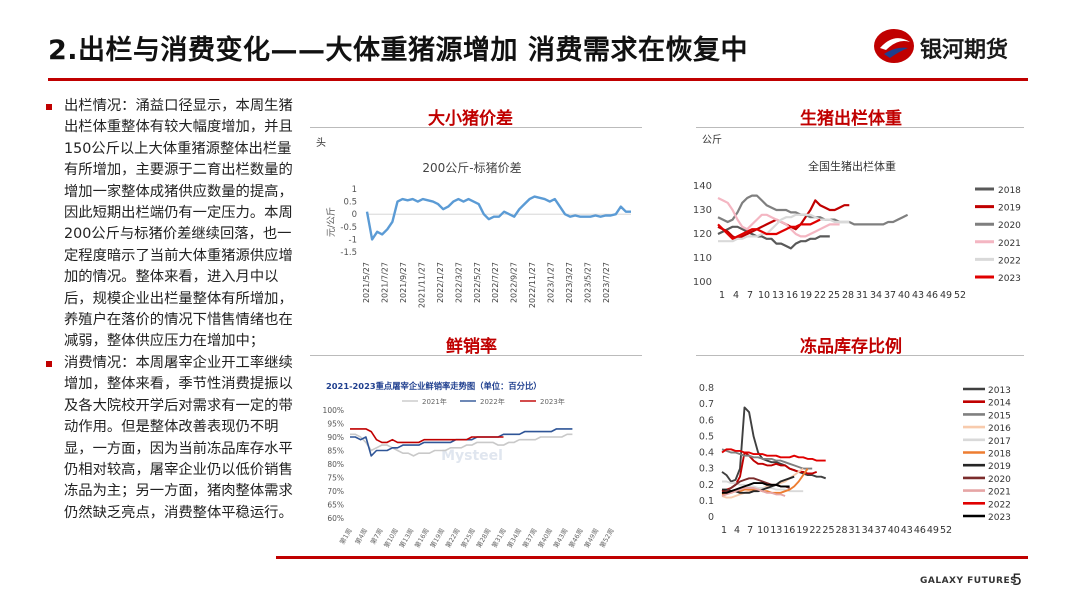  Describe the element at coordinates (890, 295) in the screenshot. I see `x-tick-label: 37` at that location.